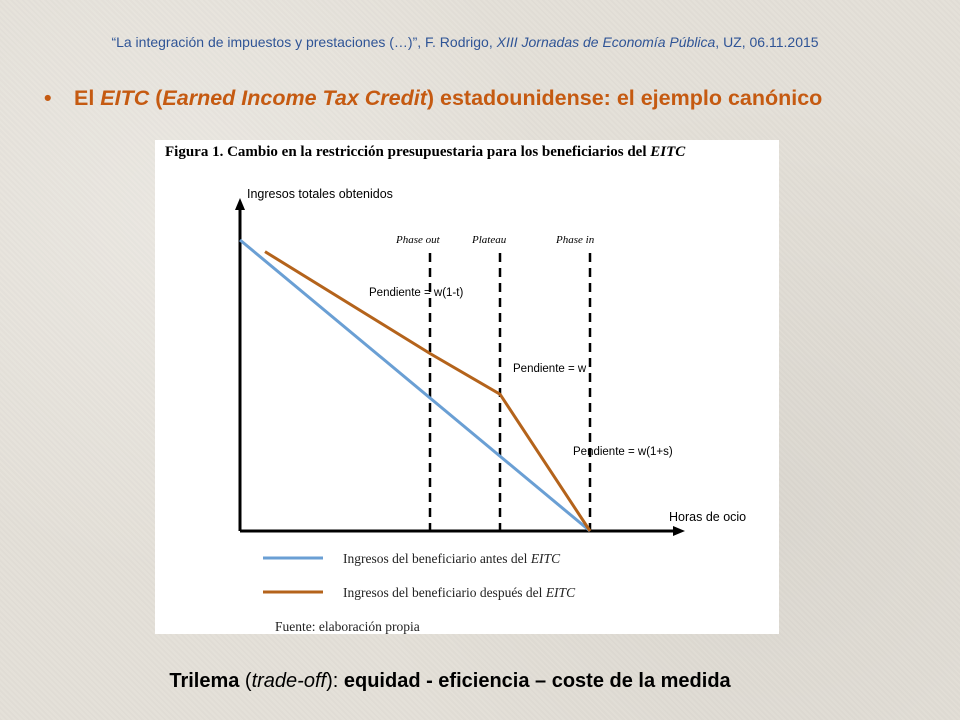 This screenshot has height=720, width=960. What do you see at coordinates (667, 152) in the screenshot?
I see `chart-title-eitc: EITC` at bounding box center [667, 152].